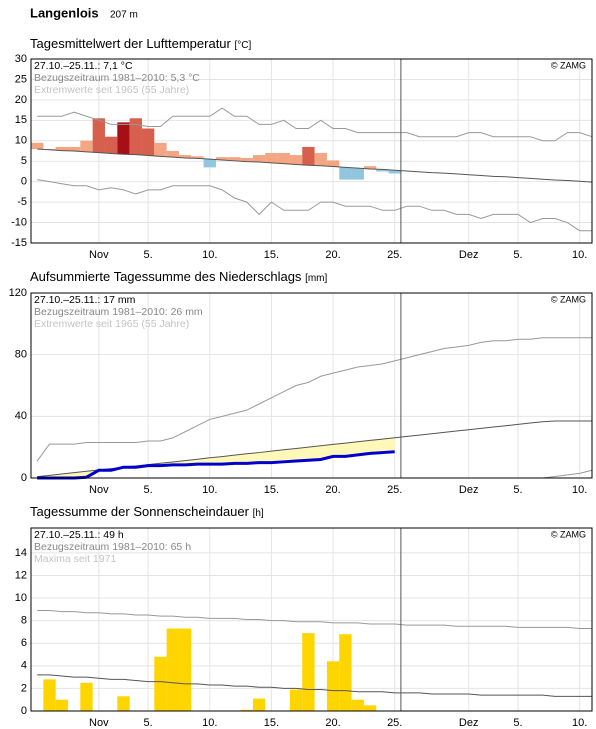  I want to click on y-tick-label: 14, so click(21, 553).